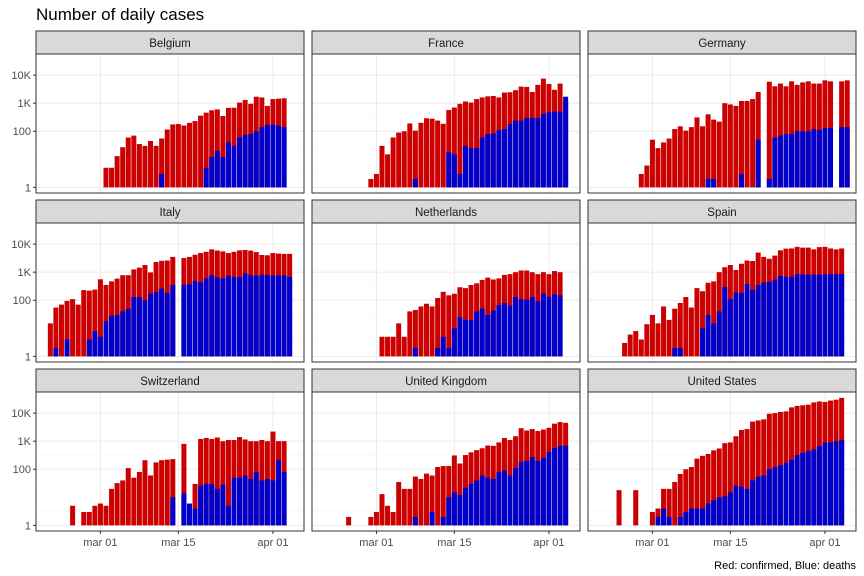 Image resolution: width=864 pixels, height=576 pixels. I want to click on chart-title: Number of daily cases, so click(120, 14).